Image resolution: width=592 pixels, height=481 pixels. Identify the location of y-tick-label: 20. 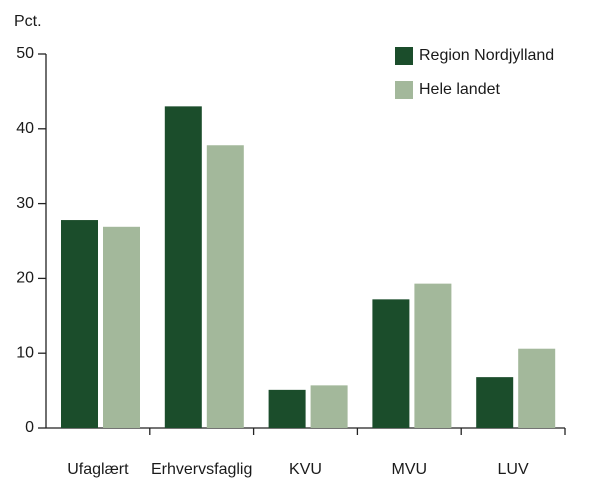
(25, 278).